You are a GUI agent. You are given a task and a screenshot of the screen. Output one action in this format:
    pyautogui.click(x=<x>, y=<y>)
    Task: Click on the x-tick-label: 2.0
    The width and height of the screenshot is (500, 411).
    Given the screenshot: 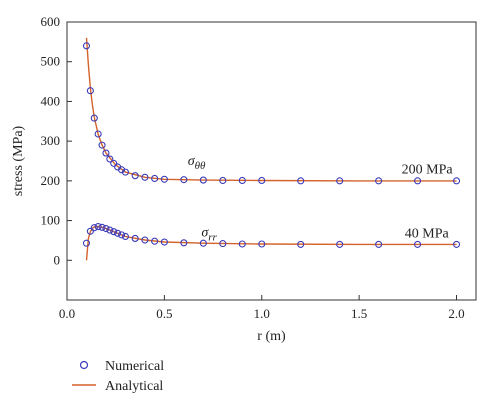 What is the action you would take?
    pyautogui.click(x=456, y=313)
    